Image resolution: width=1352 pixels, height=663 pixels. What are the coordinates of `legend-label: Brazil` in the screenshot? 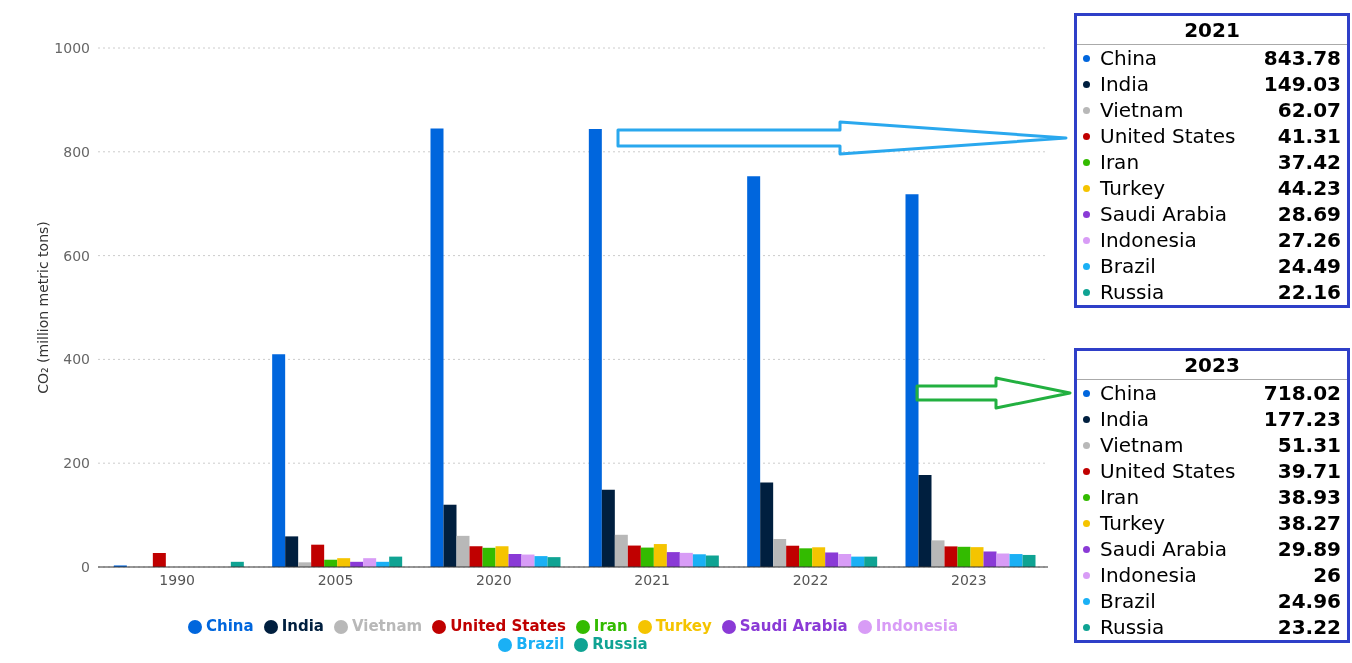 It's located at (540, 644).